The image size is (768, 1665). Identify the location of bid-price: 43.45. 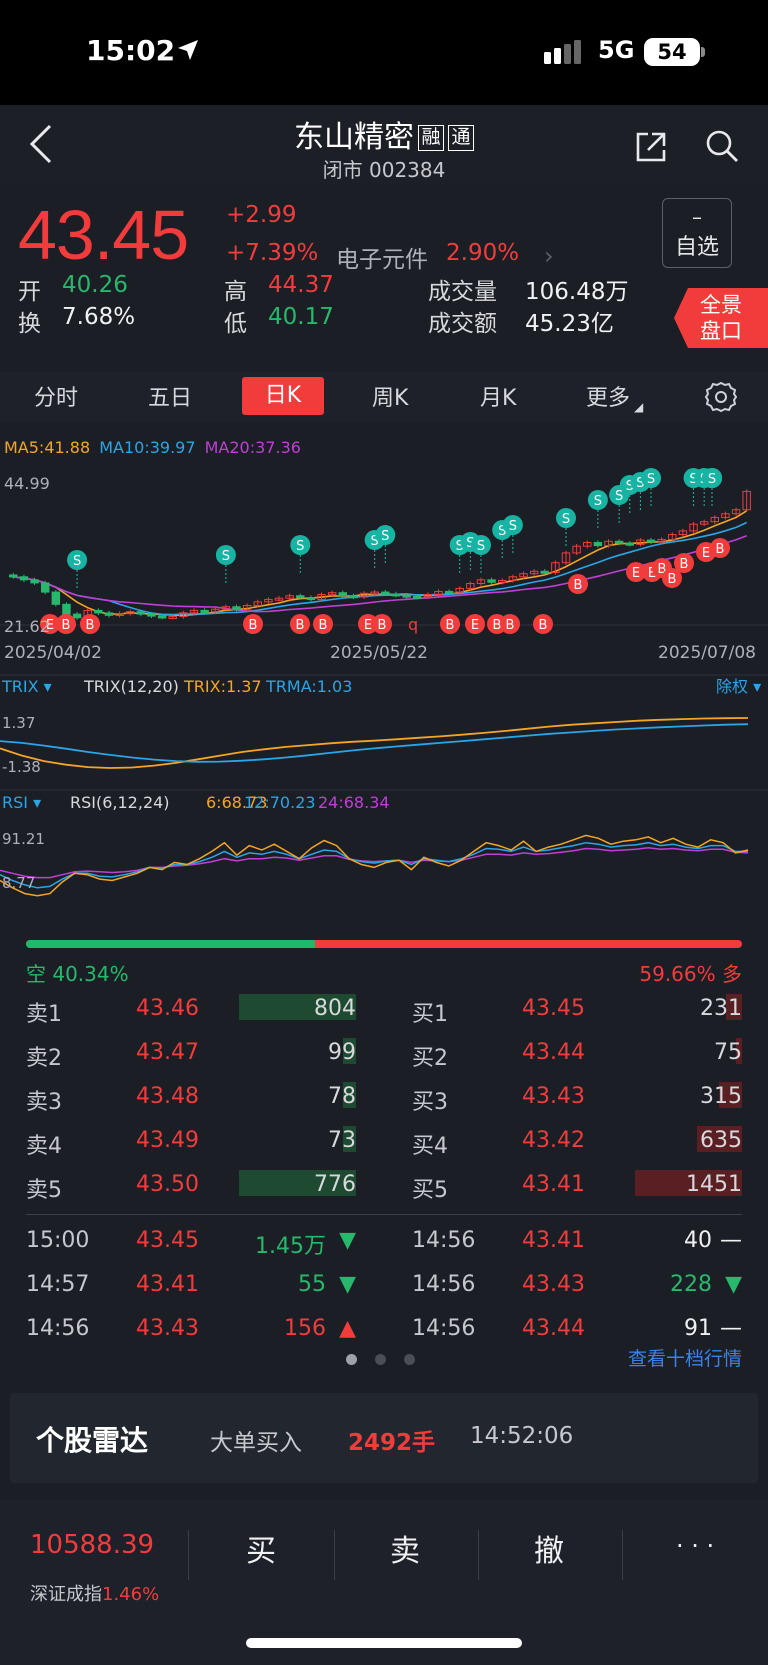
(553, 1008).